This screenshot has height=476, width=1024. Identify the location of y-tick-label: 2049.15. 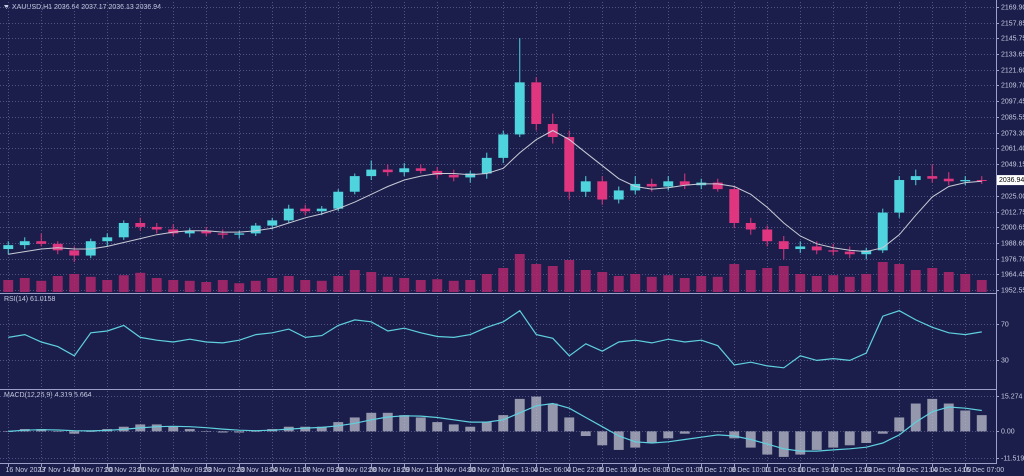
(1012, 164).